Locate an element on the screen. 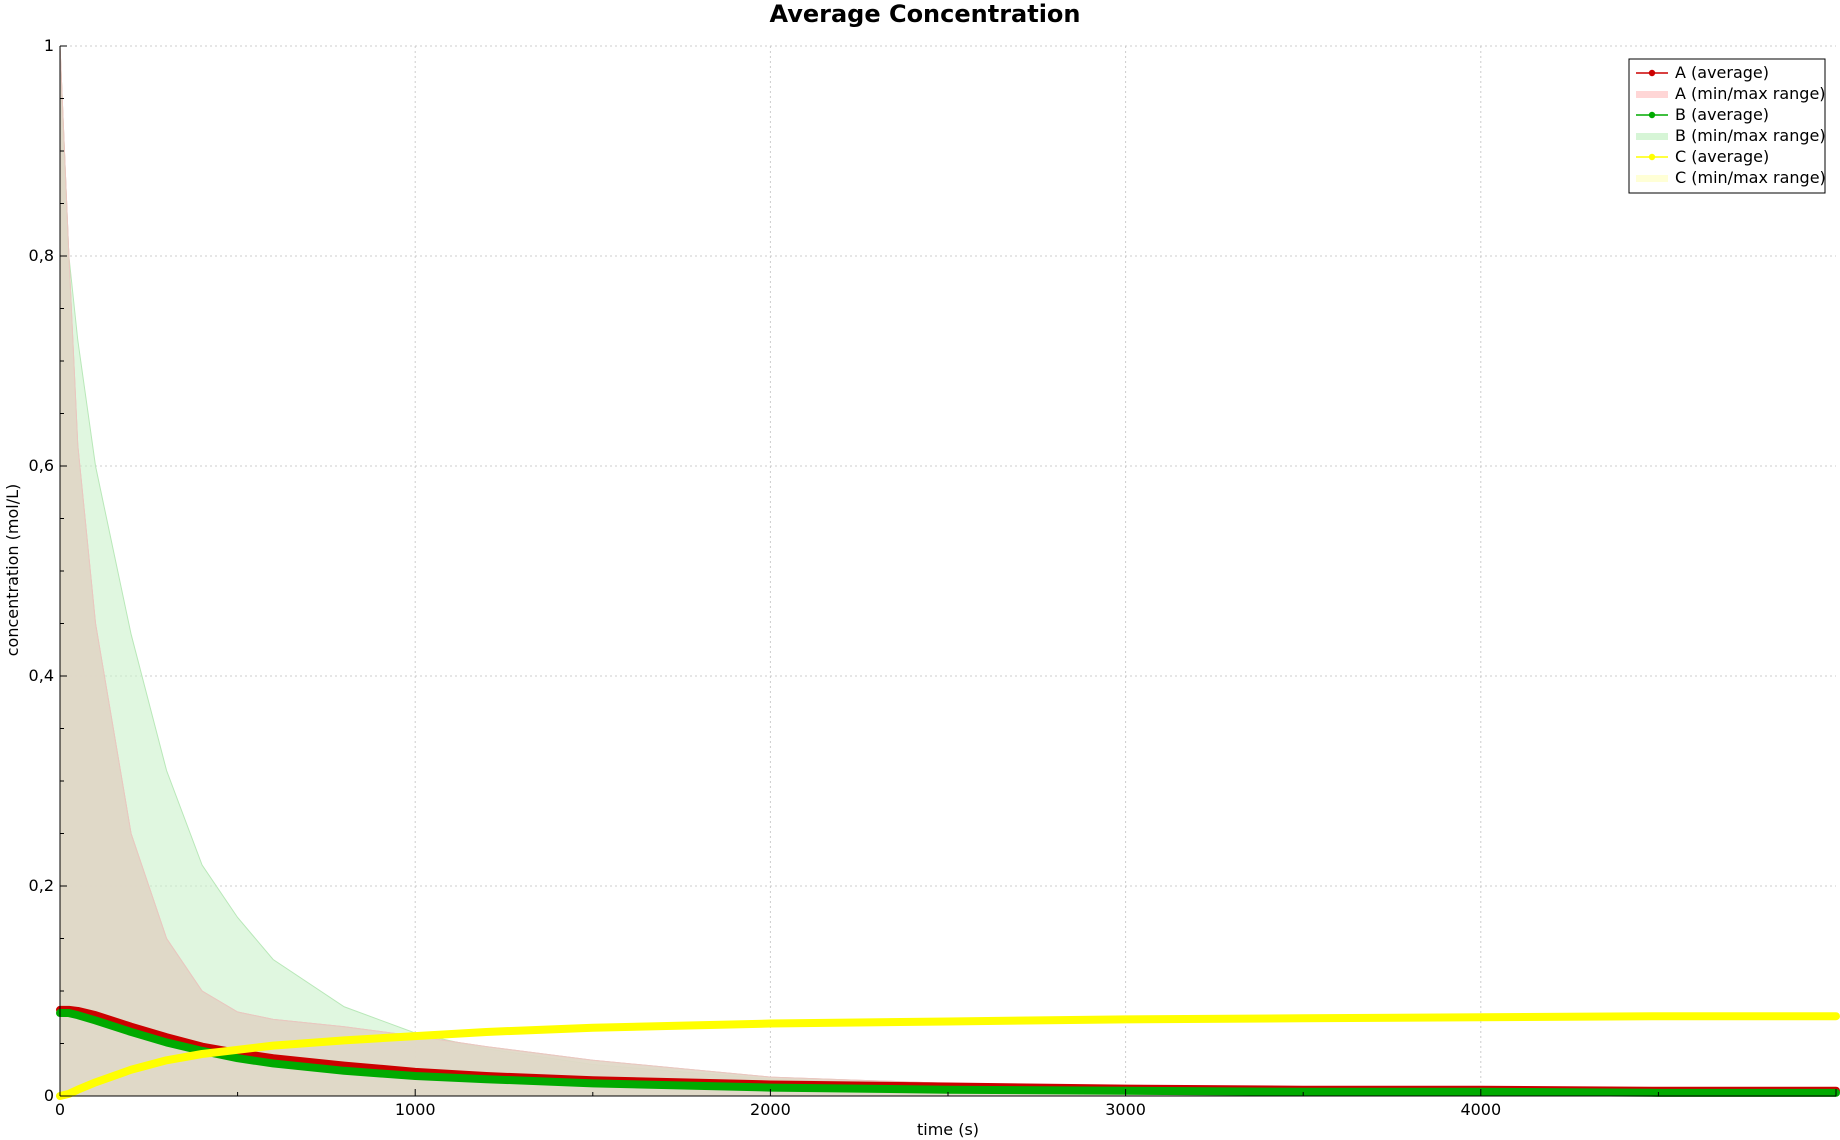  legend-label: C (min/max range) is located at coordinates (1750, 177).